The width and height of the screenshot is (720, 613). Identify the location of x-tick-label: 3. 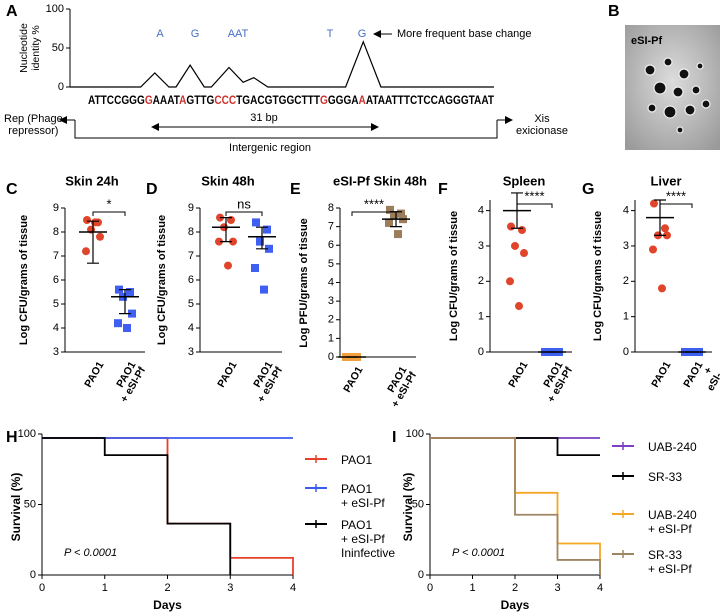
(557, 588).